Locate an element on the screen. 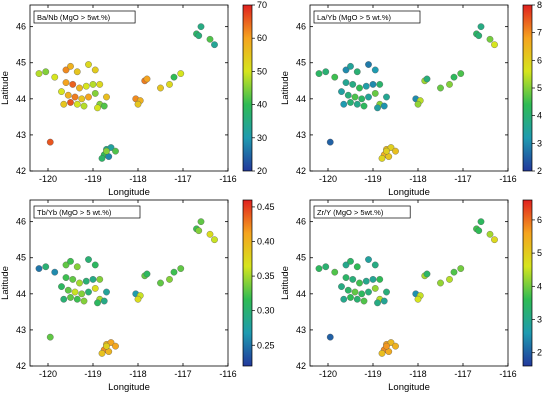 The width and height of the screenshot is (550, 400). colorbar-tick-label: 8 is located at coordinates (539, 5).